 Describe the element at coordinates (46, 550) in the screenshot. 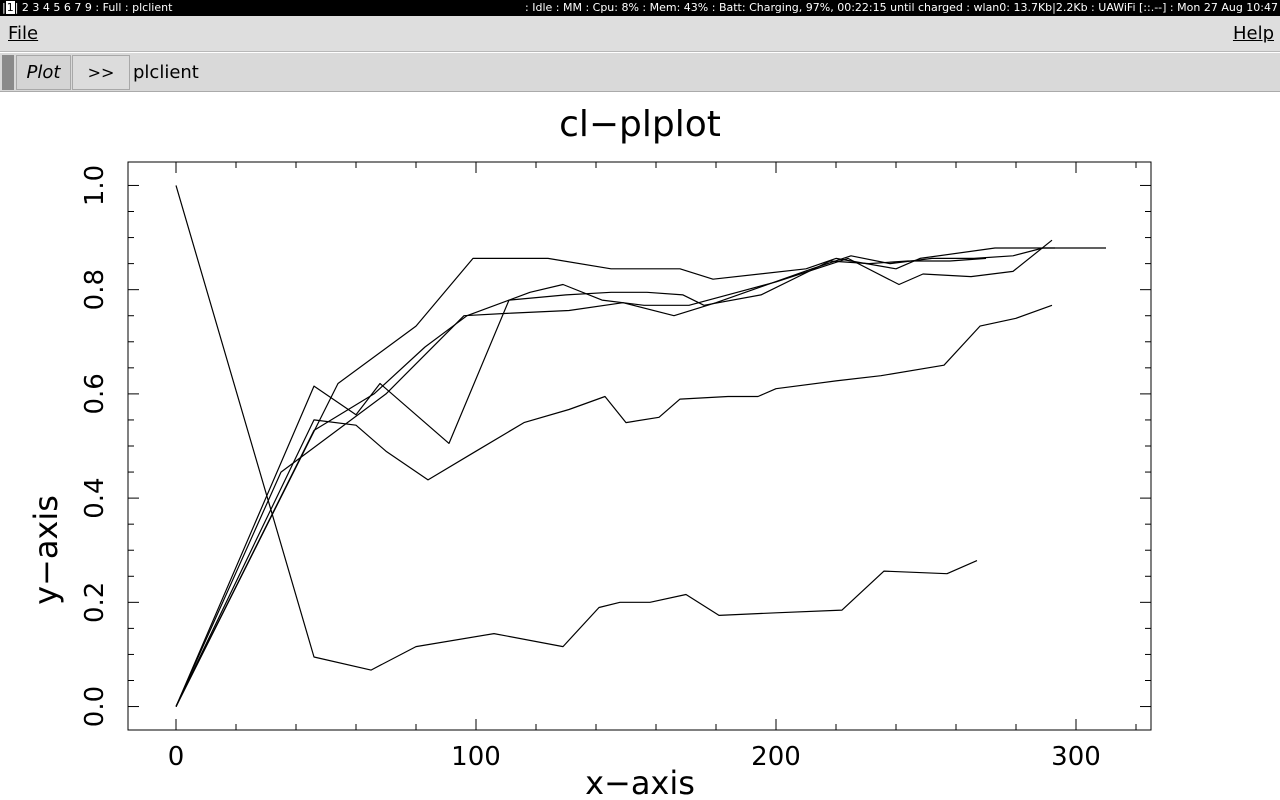

I see `y-axis-label: y−axis` at that location.